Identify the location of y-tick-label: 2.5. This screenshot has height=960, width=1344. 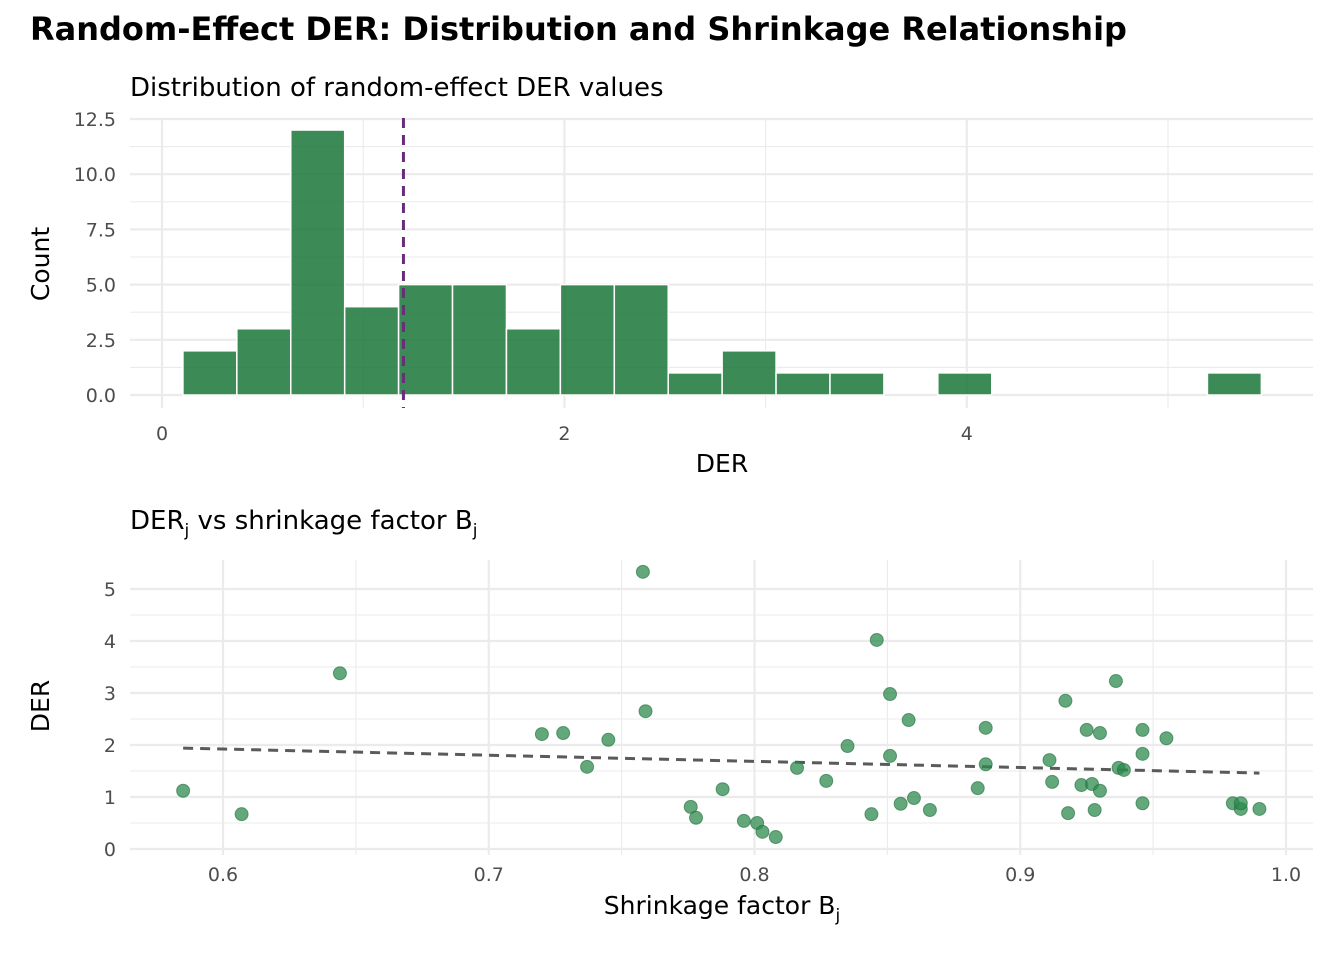
(101, 341).